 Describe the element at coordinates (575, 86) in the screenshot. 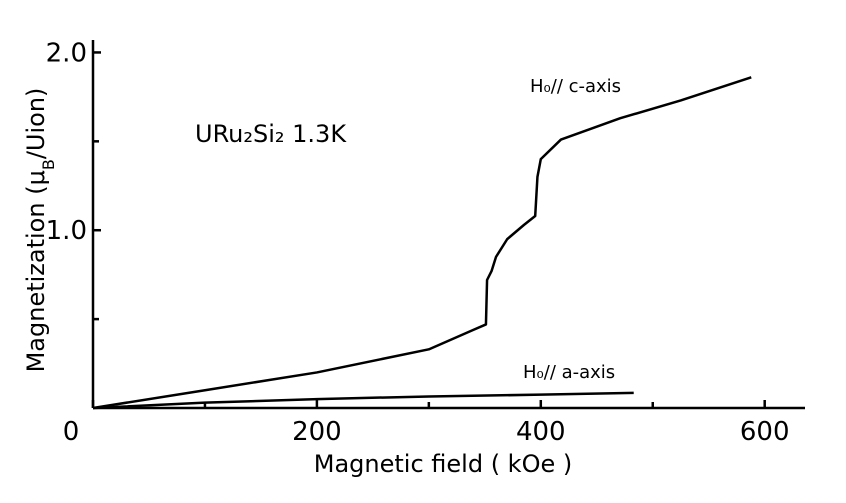

I see `series-label: H₀// c-axis` at that location.